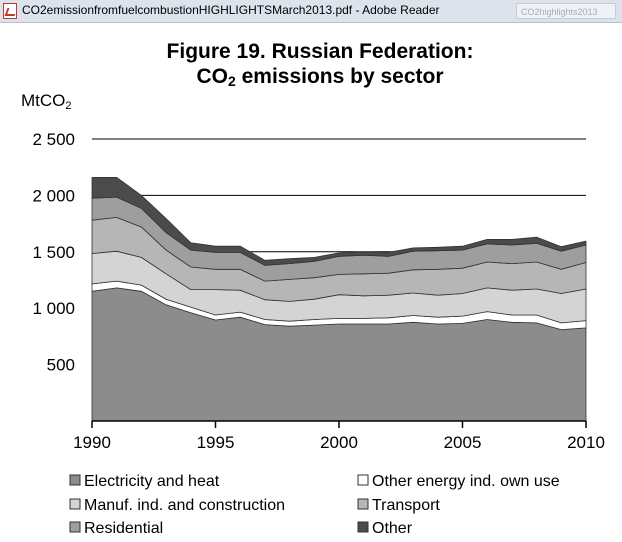 Image resolution: width=622 pixels, height=542 pixels. I want to click on x-tick-label: 2000, so click(339, 442).